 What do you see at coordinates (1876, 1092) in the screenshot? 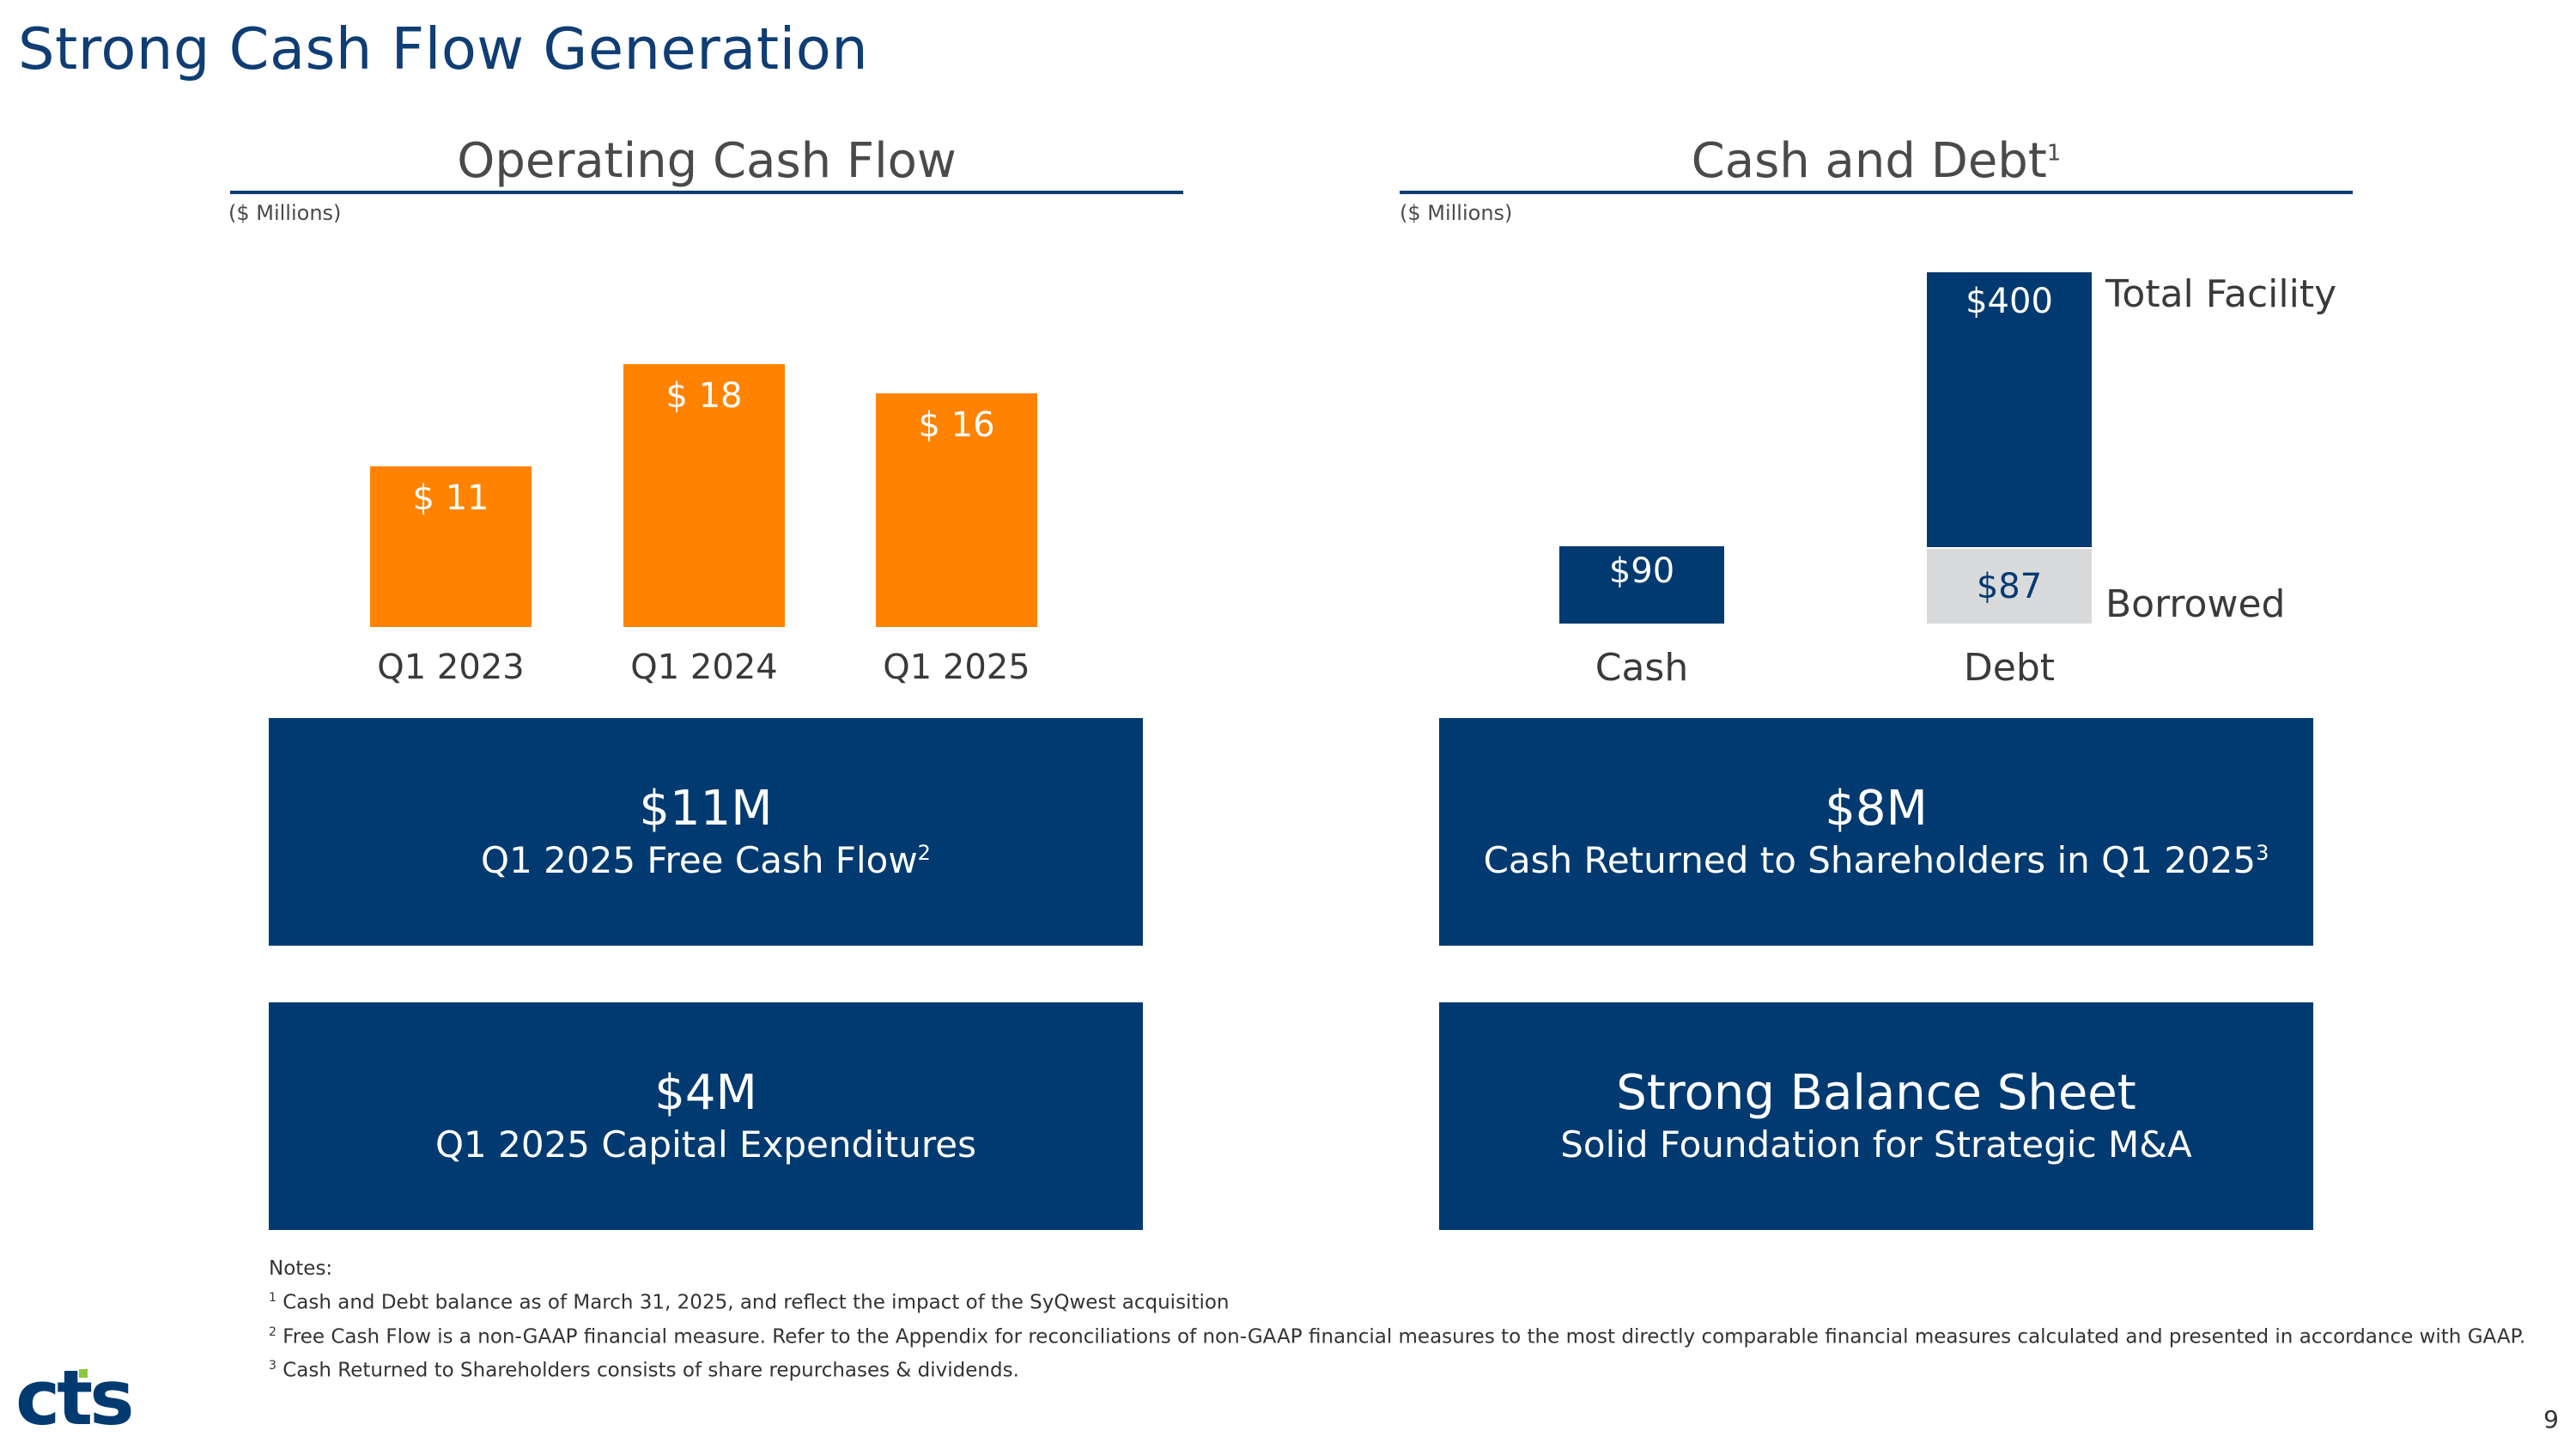
I see `card-value: Strong Balance Sheet` at bounding box center [1876, 1092].